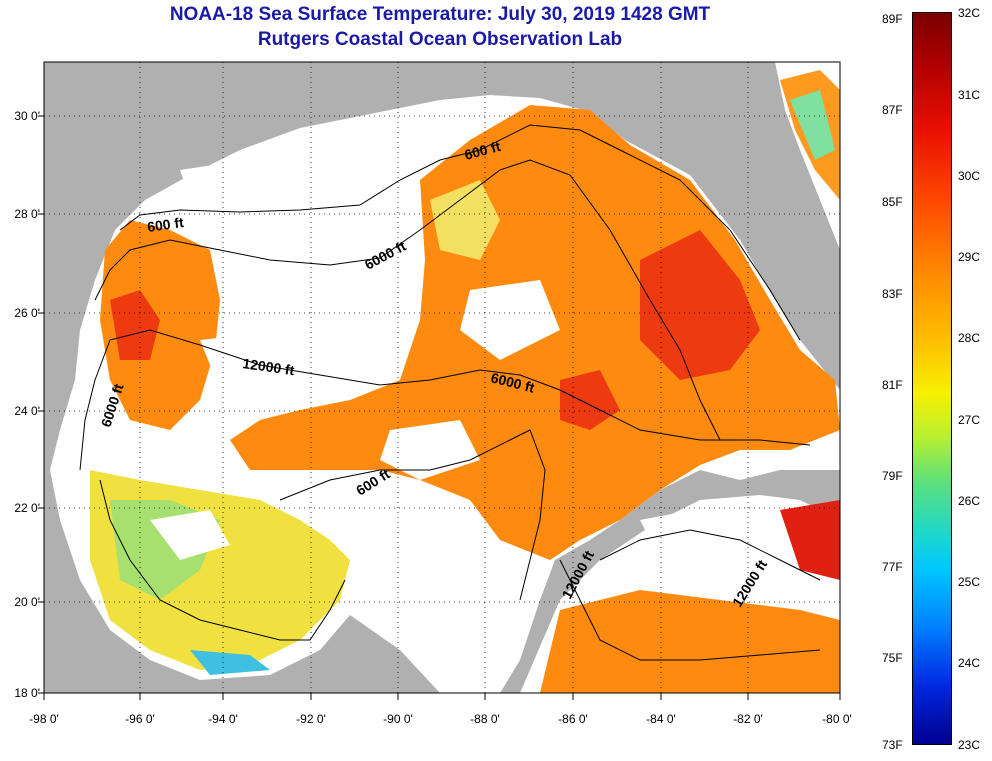 This screenshot has height=761, width=992. I want to click on colorbar-f-label: 85F, so click(892, 202).